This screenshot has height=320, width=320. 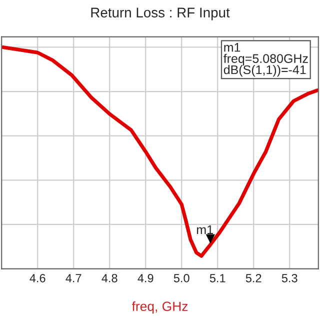 I want to click on x-tick-label: 4.7, so click(x=74, y=278).